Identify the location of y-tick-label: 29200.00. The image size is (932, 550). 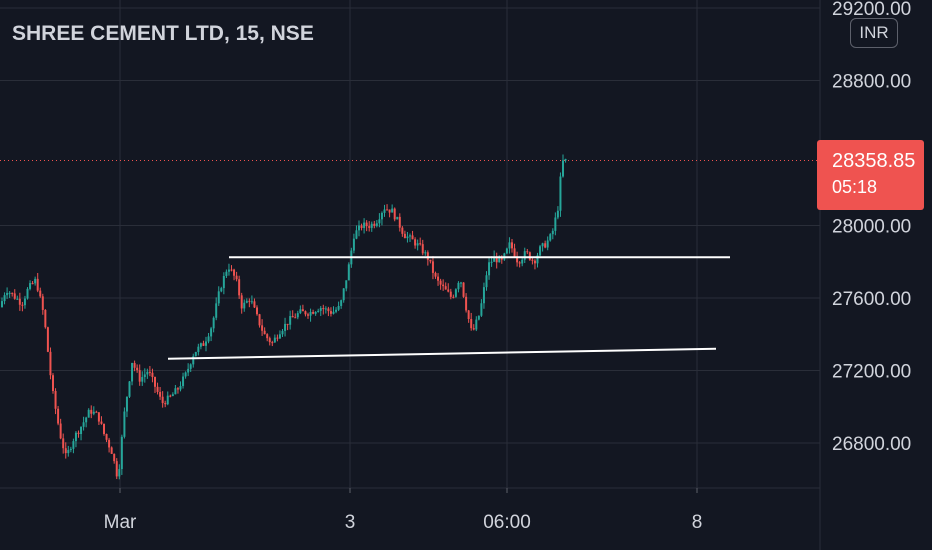
(871, 10).